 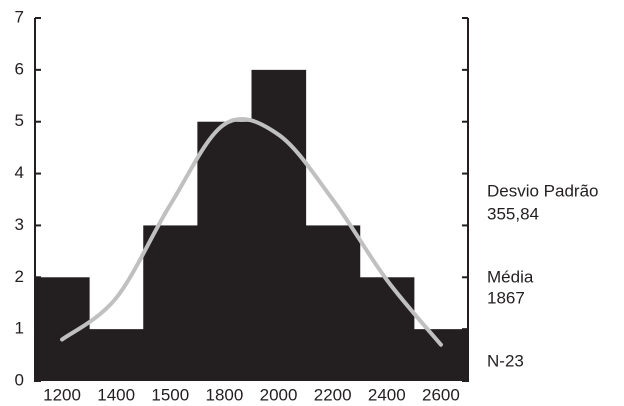 What do you see at coordinates (510, 276) in the screenshot?
I see `annotation: Média` at bounding box center [510, 276].